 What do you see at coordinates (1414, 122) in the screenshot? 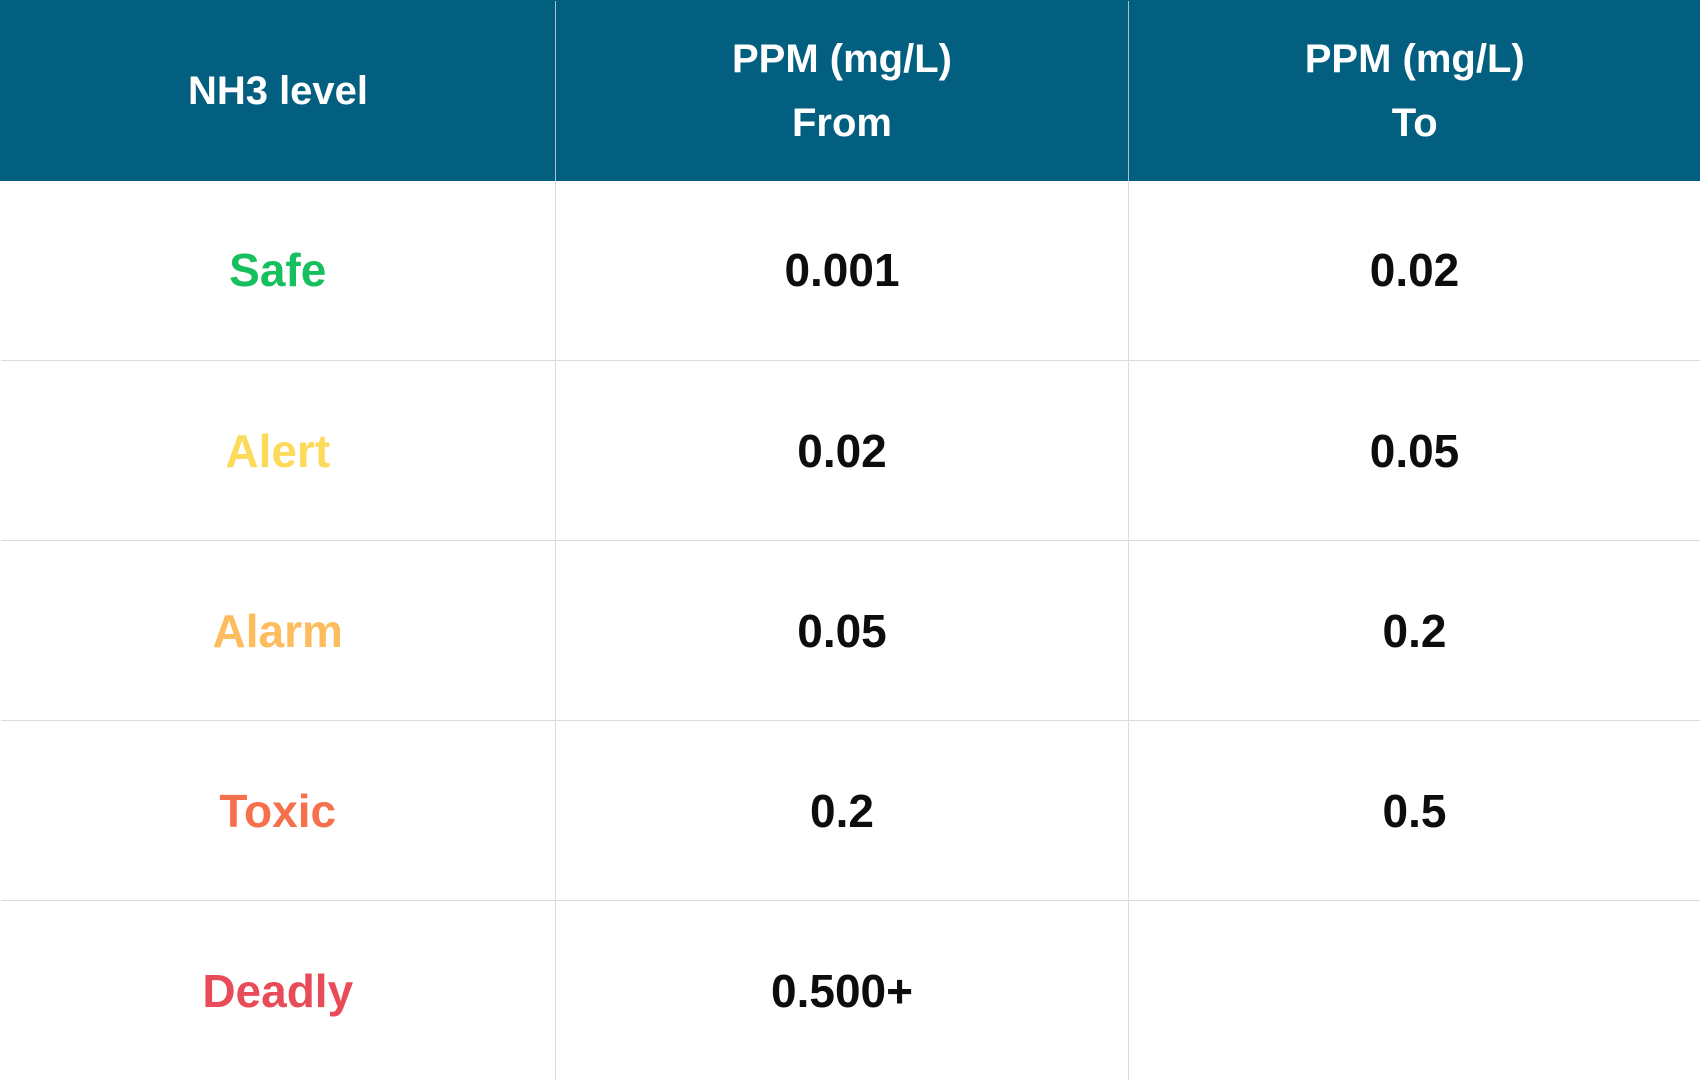
I see `header-ppm-to-label: To` at bounding box center [1414, 122].